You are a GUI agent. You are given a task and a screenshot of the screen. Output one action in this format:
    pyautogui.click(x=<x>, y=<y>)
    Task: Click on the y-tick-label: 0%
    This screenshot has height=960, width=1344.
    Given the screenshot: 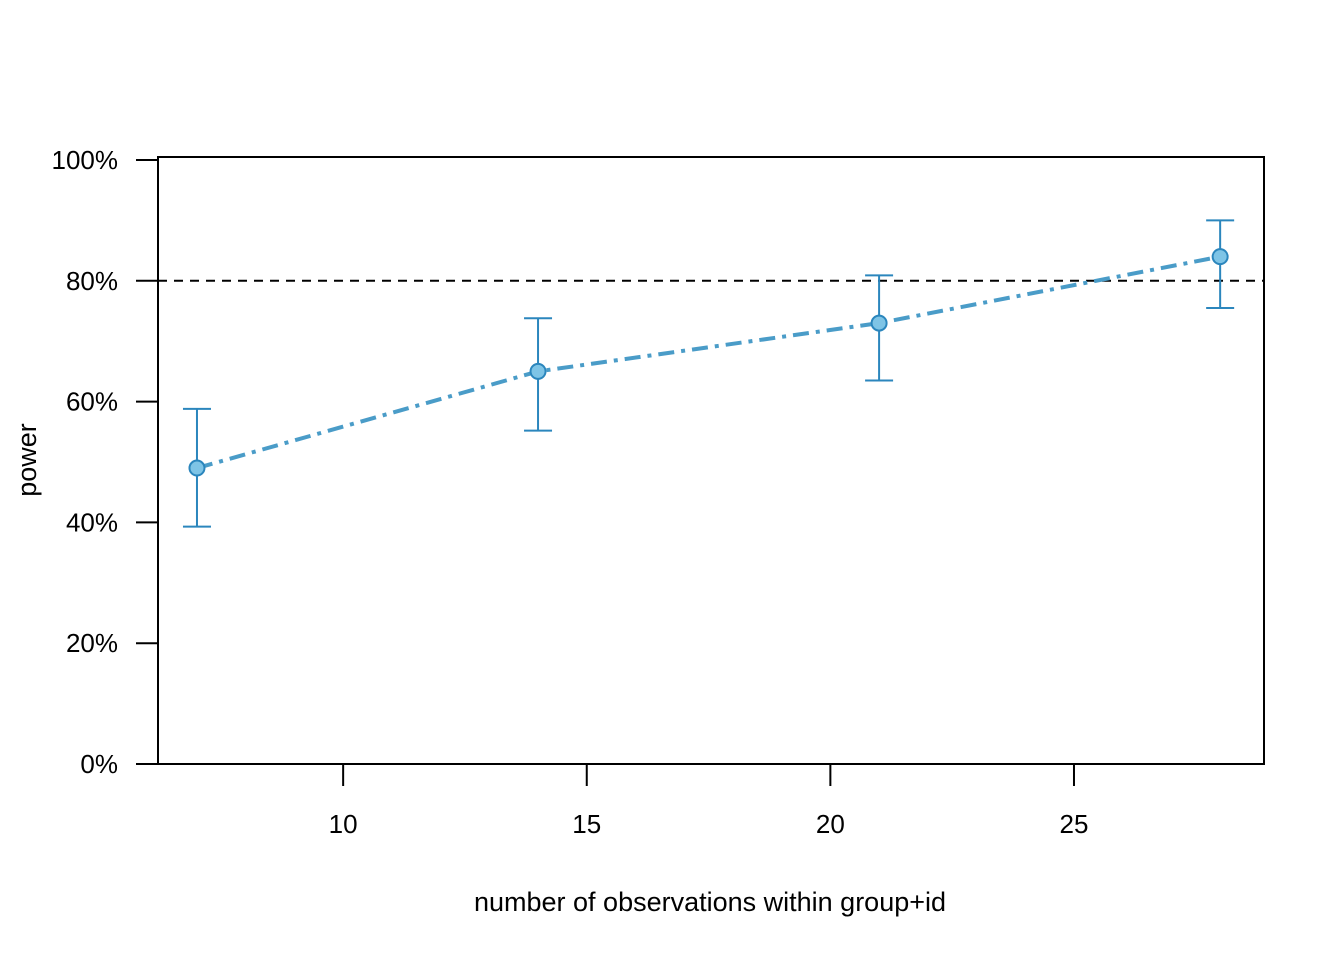 What is the action you would take?
    pyautogui.click(x=99, y=764)
    